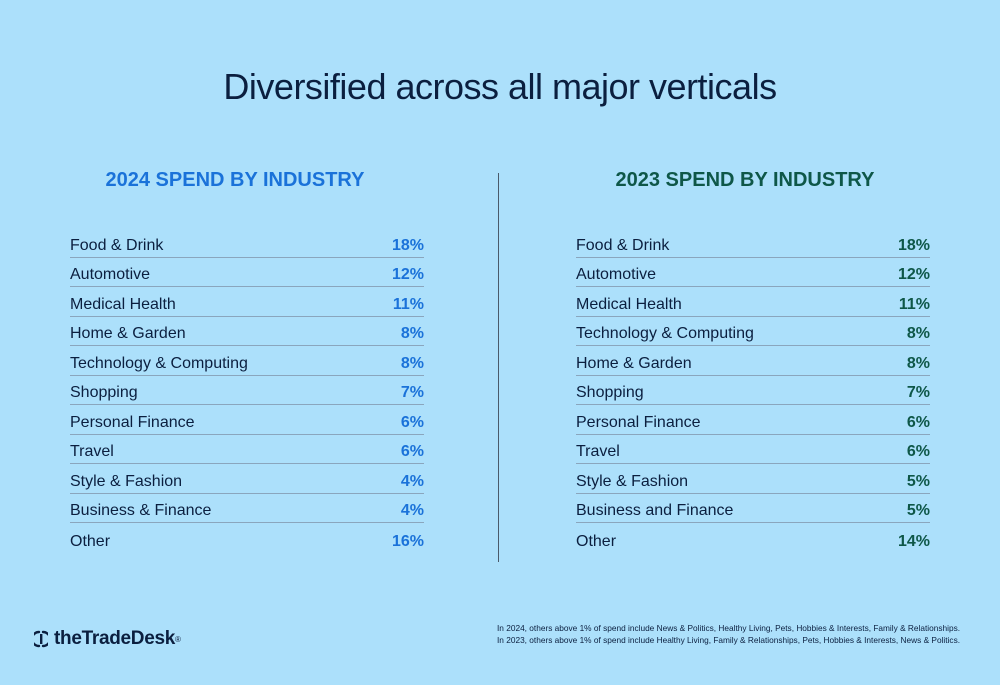 This screenshot has width=1000, height=685. Describe the element at coordinates (753, 479) in the screenshot. I see `list-item: Style & Fashion 5%` at that location.